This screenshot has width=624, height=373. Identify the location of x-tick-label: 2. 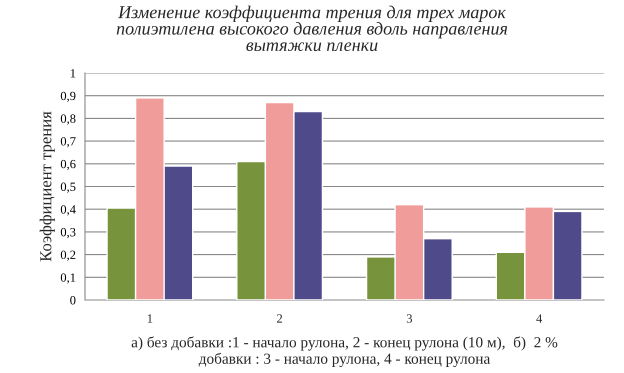
(279, 318).